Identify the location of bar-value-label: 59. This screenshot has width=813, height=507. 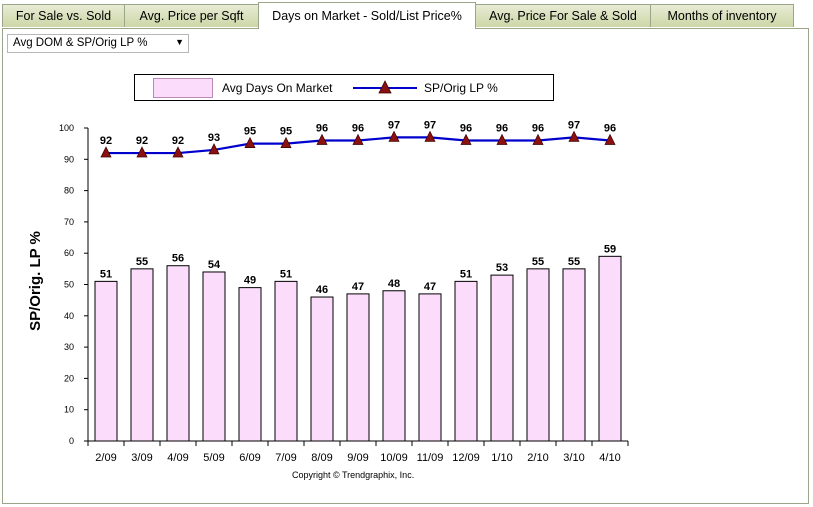
(610, 249).